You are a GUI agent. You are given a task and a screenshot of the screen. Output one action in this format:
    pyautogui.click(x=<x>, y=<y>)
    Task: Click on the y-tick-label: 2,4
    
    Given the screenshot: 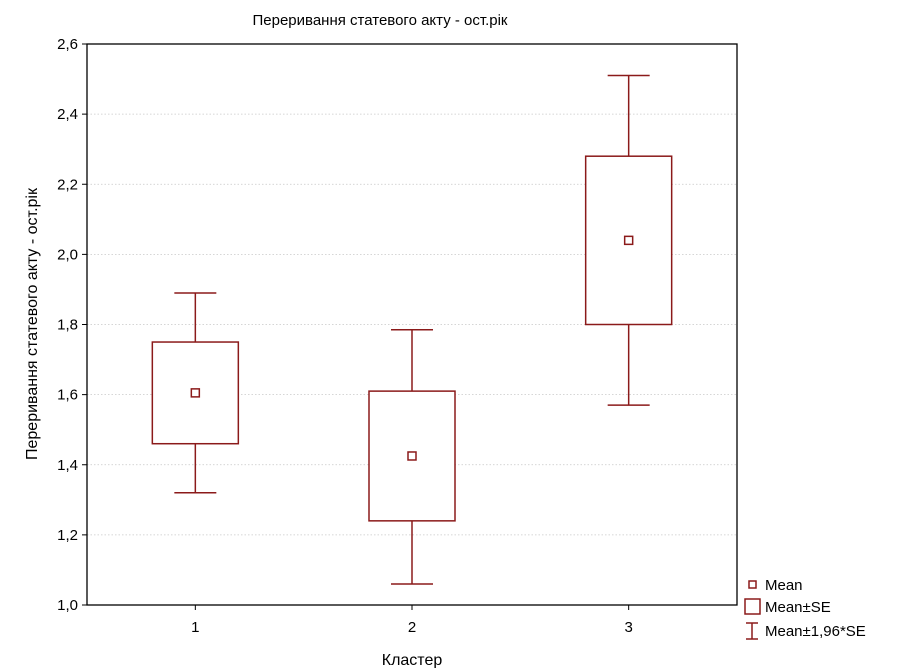 What is the action you would take?
    pyautogui.click(x=67, y=114)
    